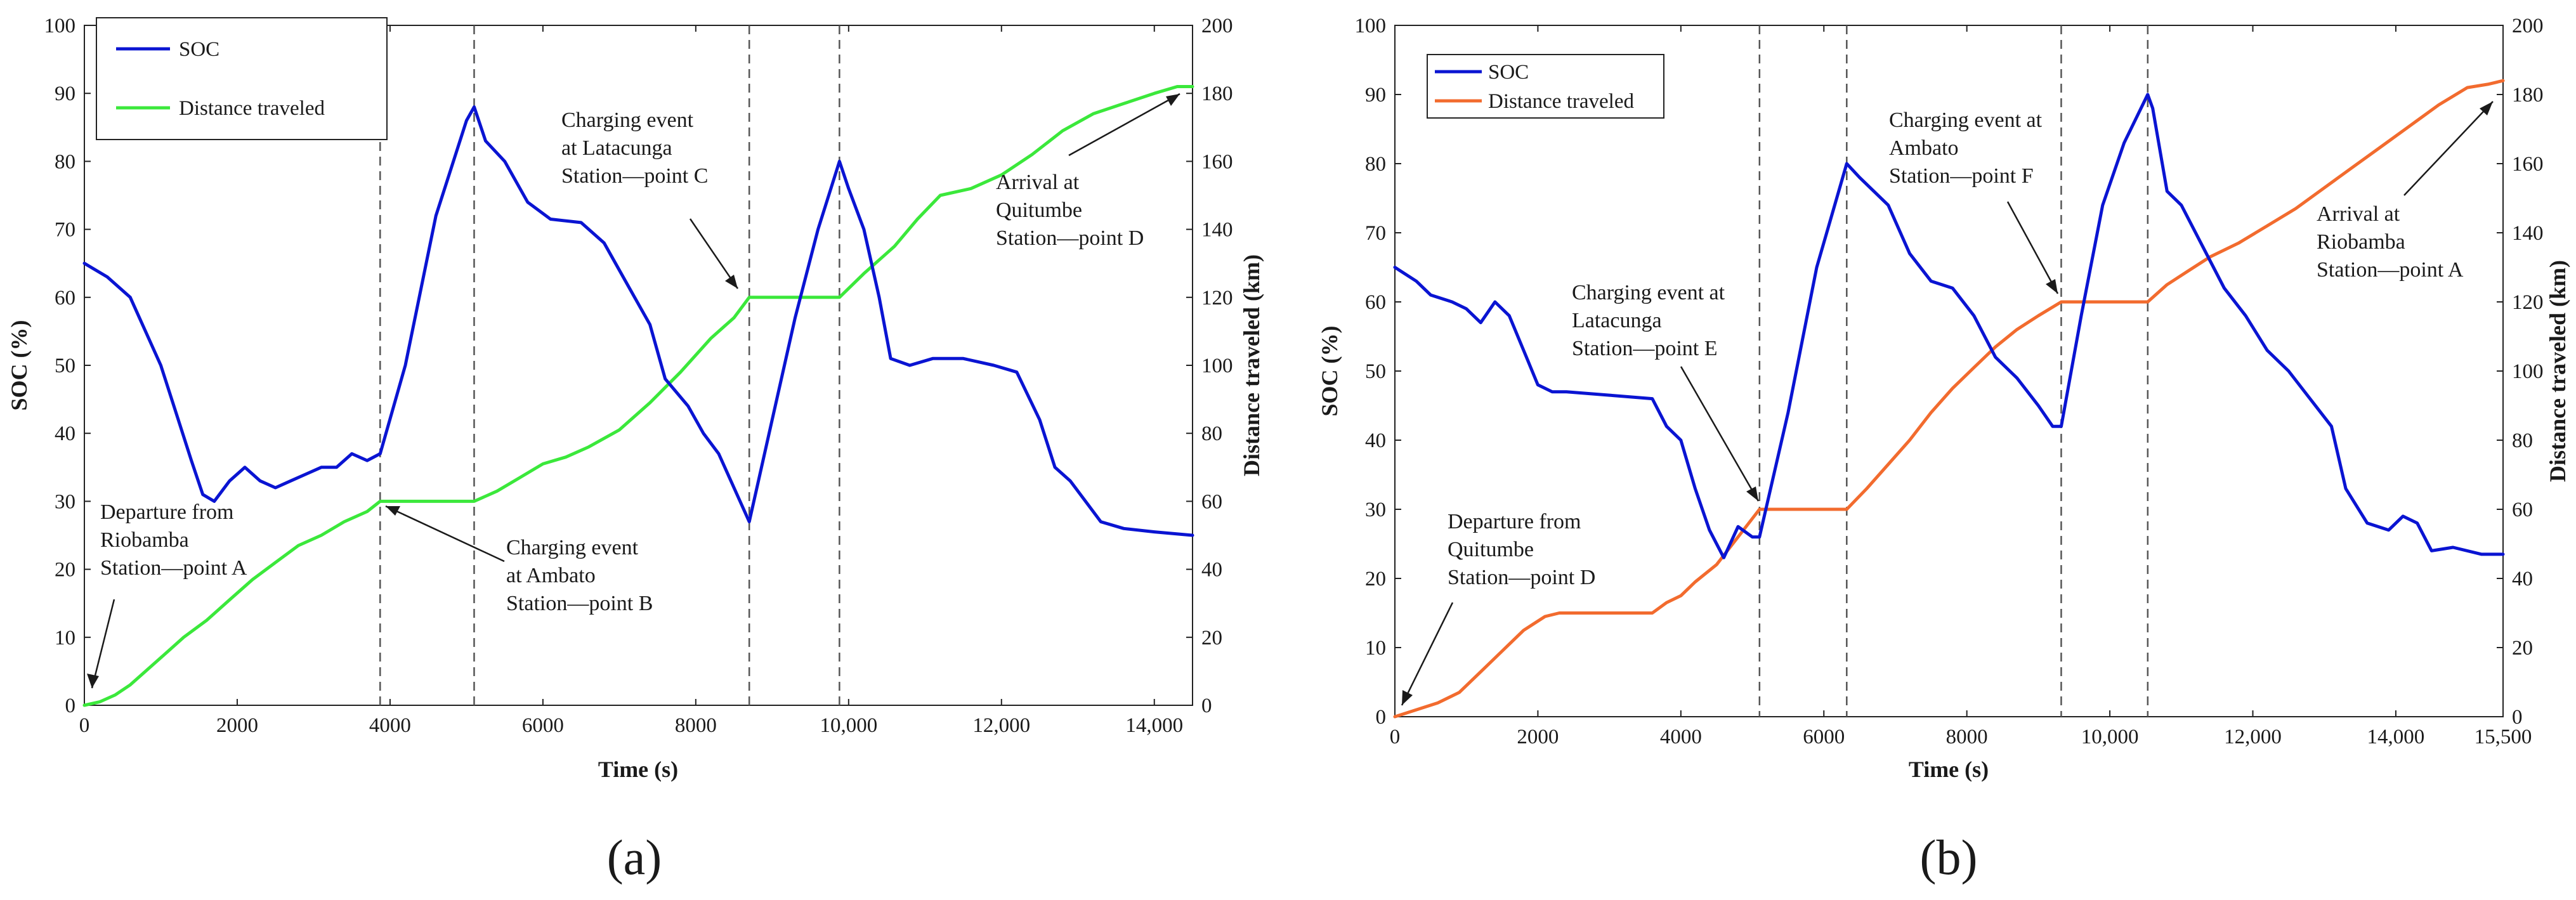 This screenshot has width=2576, height=900. I want to click on annotation-arrow-departure-a, so click(103, 644).